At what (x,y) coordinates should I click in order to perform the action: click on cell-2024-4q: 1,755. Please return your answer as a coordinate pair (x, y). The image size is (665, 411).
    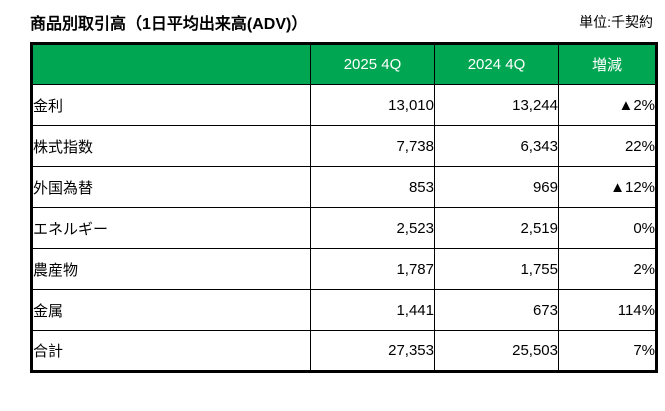
    Looking at the image, I should click on (496, 269).